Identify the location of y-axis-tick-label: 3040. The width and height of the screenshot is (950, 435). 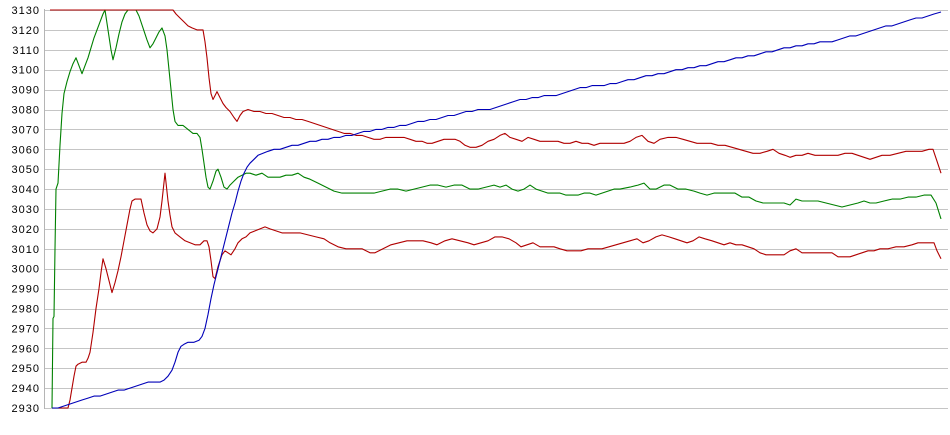
(26, 190).